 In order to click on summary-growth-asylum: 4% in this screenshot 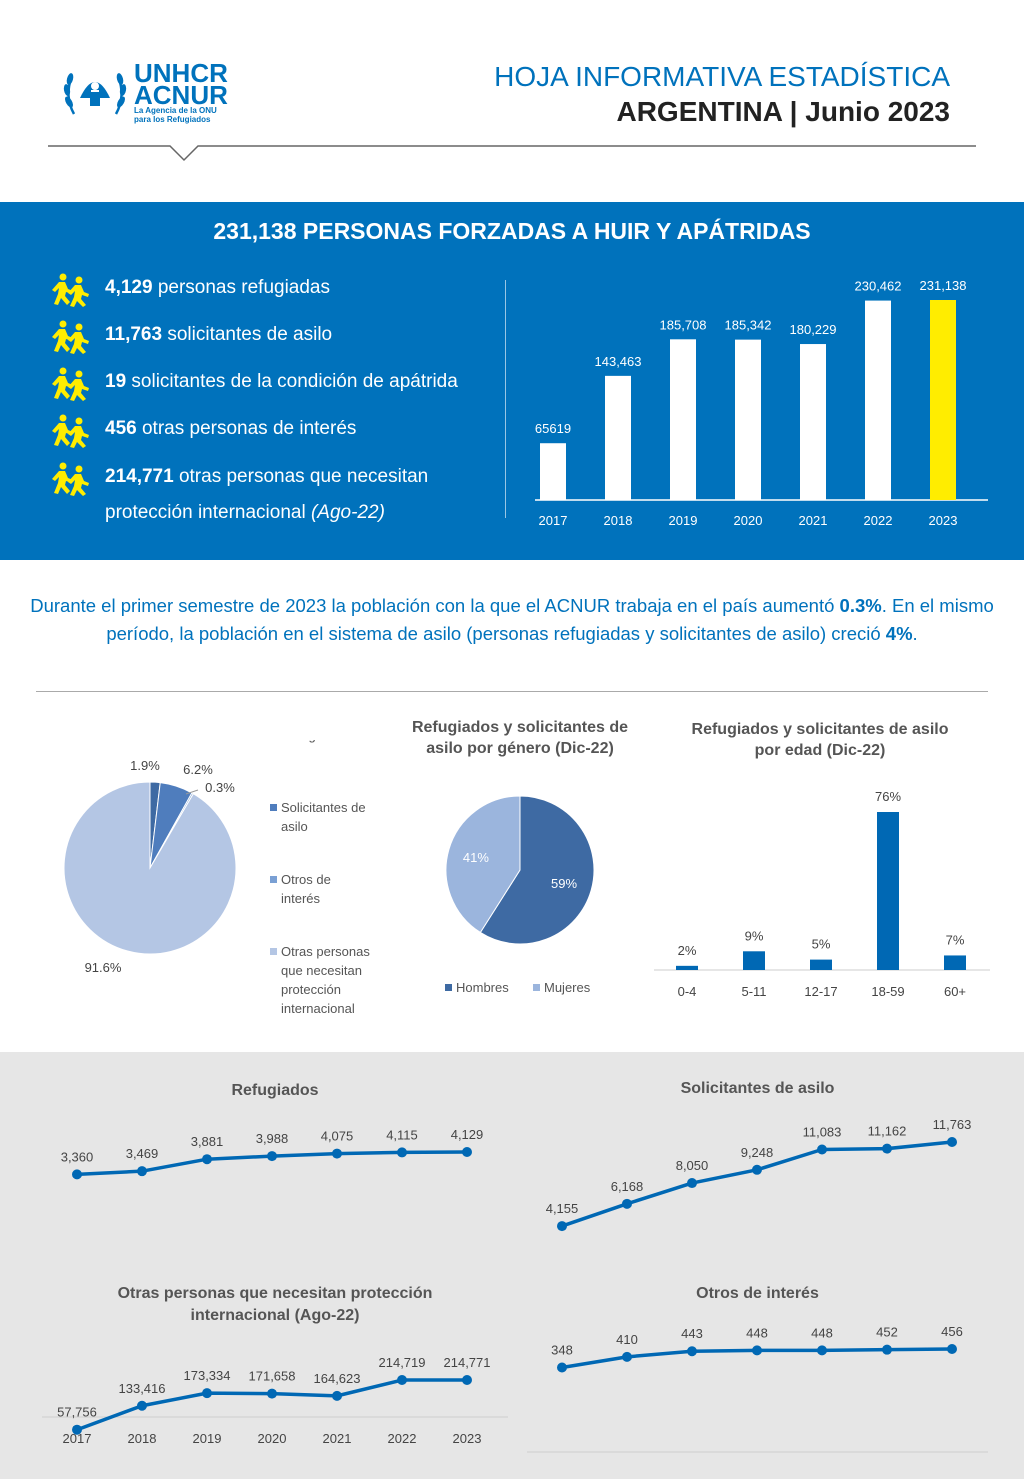, I will do `click(899, 633)`.